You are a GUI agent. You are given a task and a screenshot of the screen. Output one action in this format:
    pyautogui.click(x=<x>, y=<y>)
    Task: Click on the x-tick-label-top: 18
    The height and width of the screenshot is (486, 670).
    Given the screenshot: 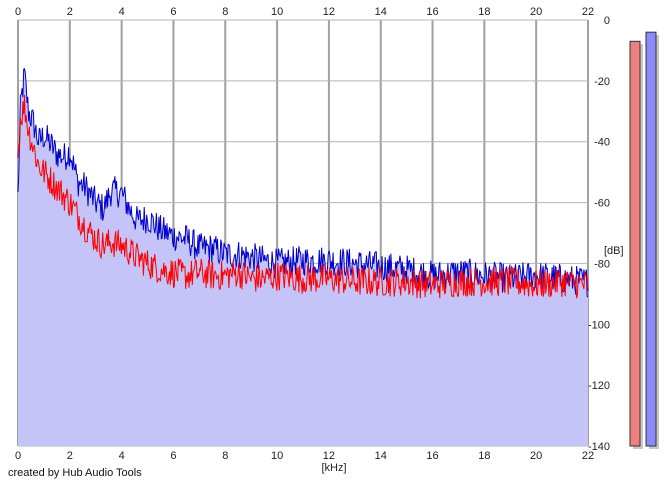 What is the action you would take?
    pyautogui.click(x=484, y=12)
    